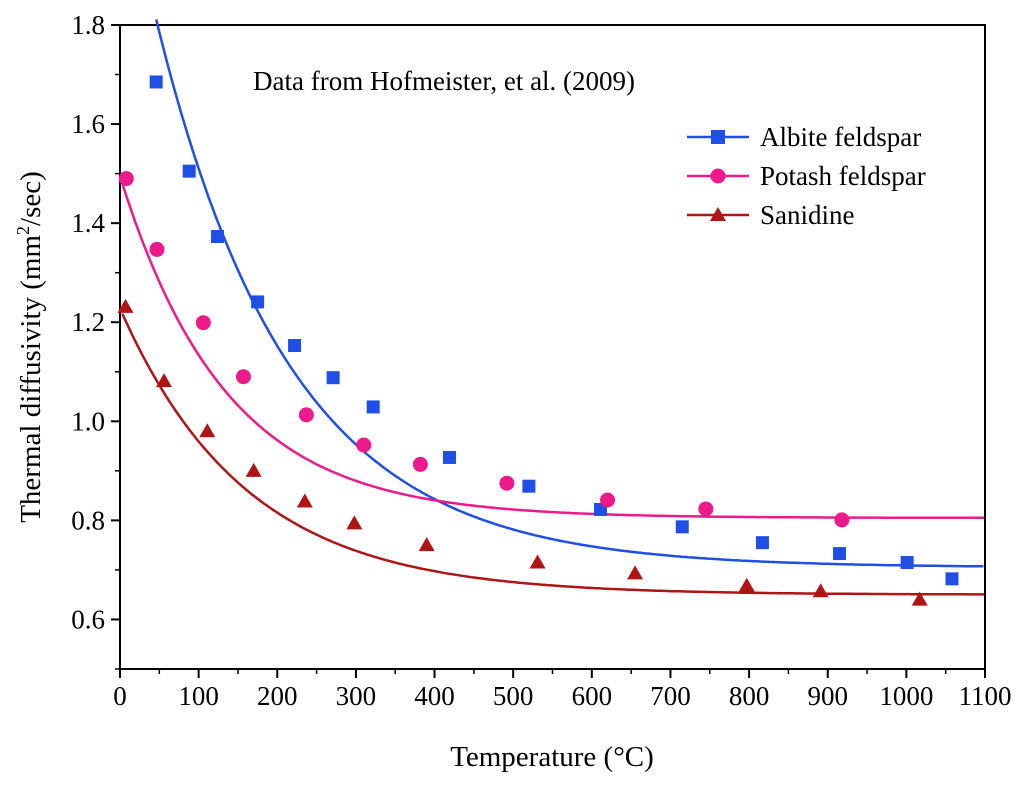  I want to click on y-tick-label-1: 0.8, so click(88, 520).